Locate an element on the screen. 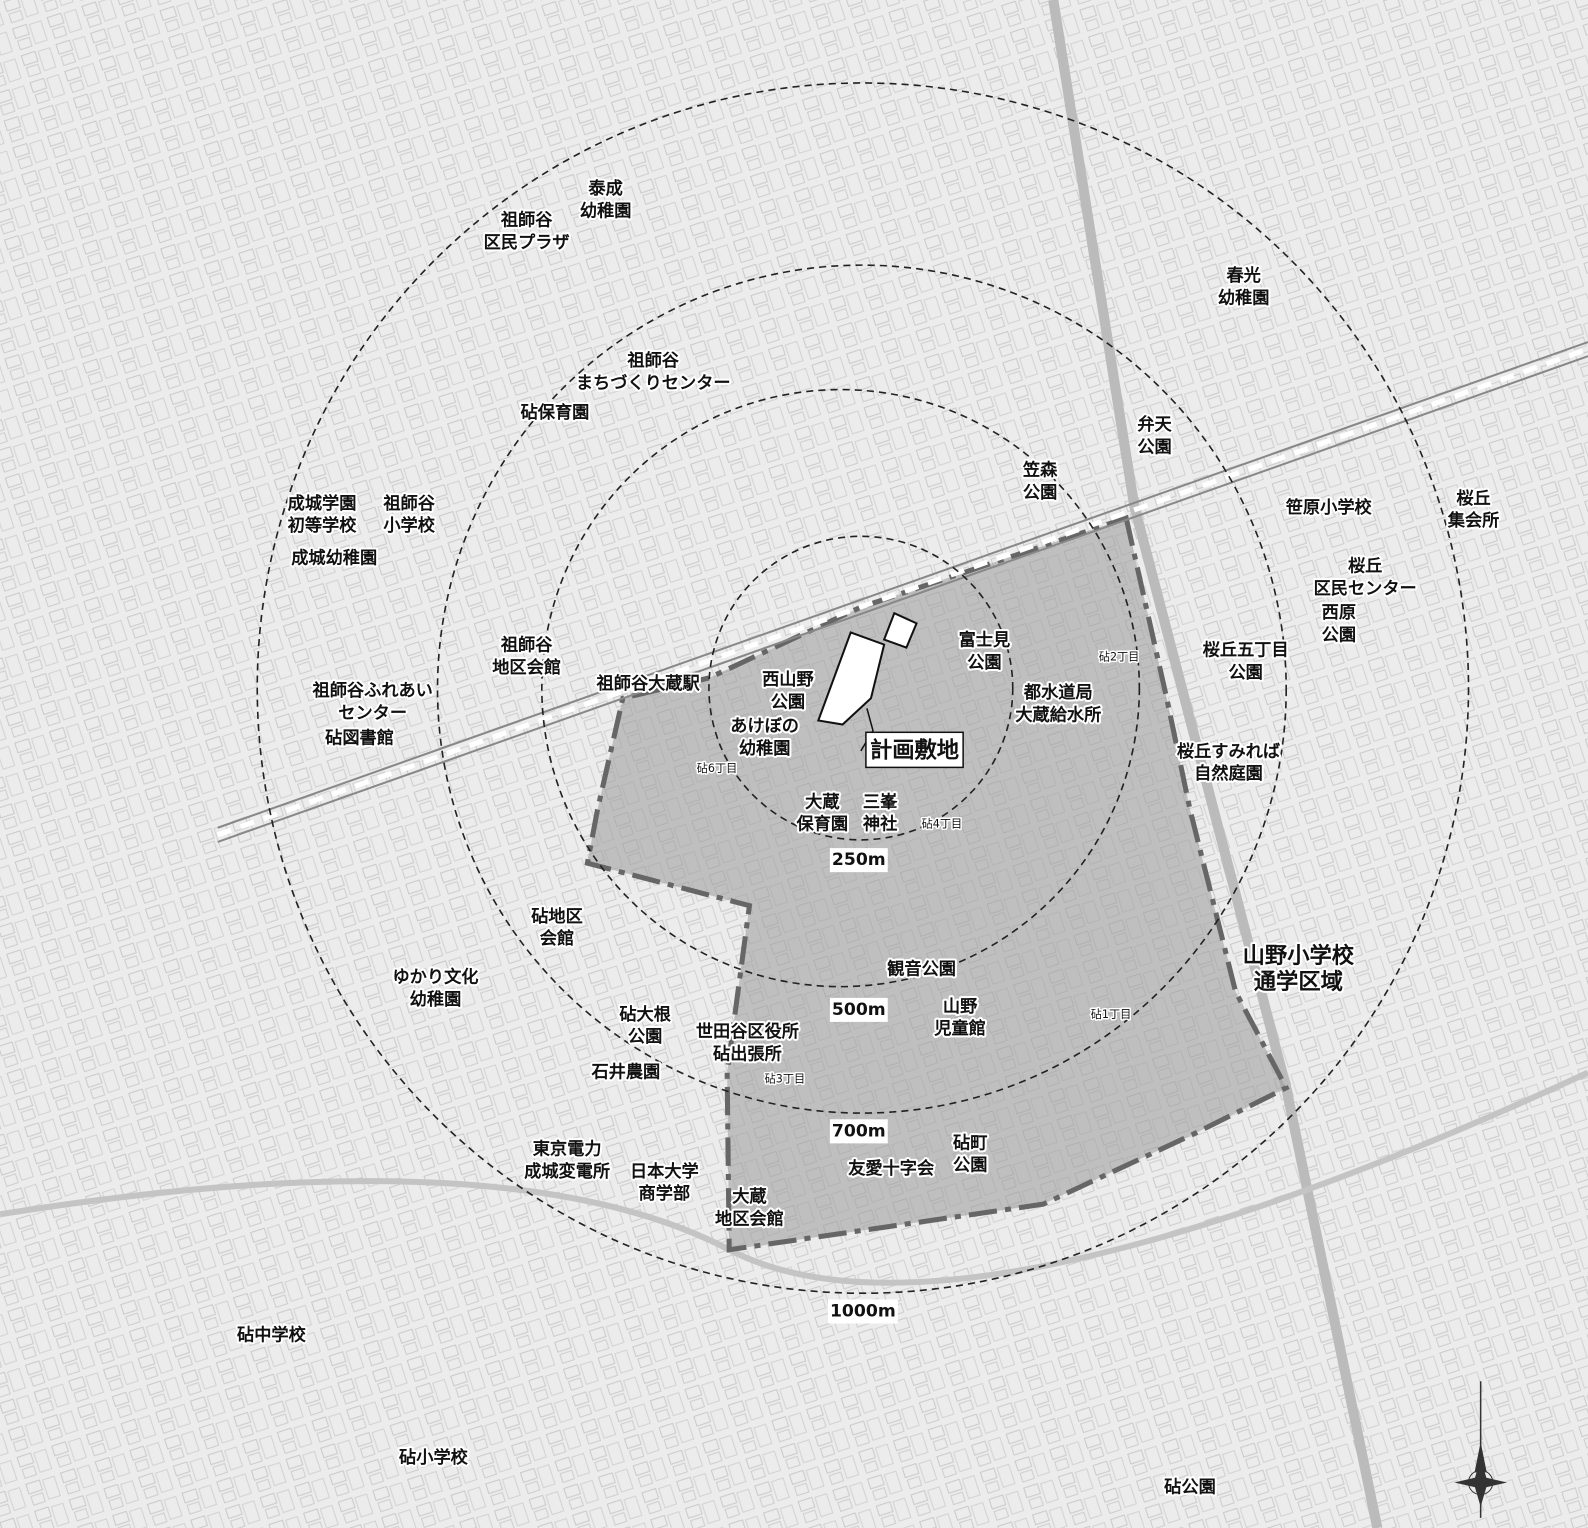 The width and height of the screenshot is (1588, 1528). facility-label: 自然庭園 is located at coordinates (1228, 773).